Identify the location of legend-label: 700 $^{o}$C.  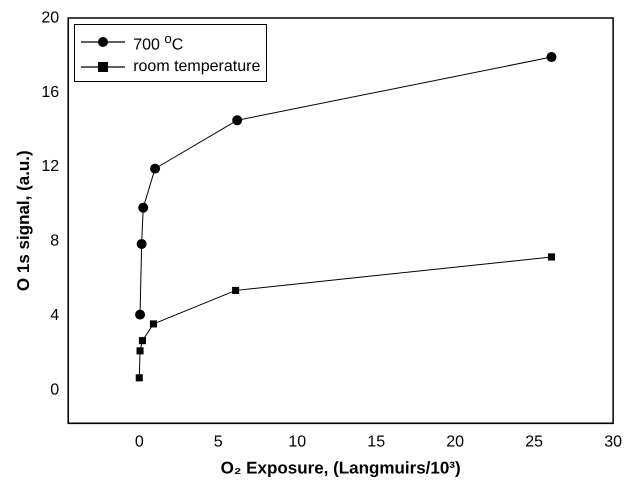
(158, 43).